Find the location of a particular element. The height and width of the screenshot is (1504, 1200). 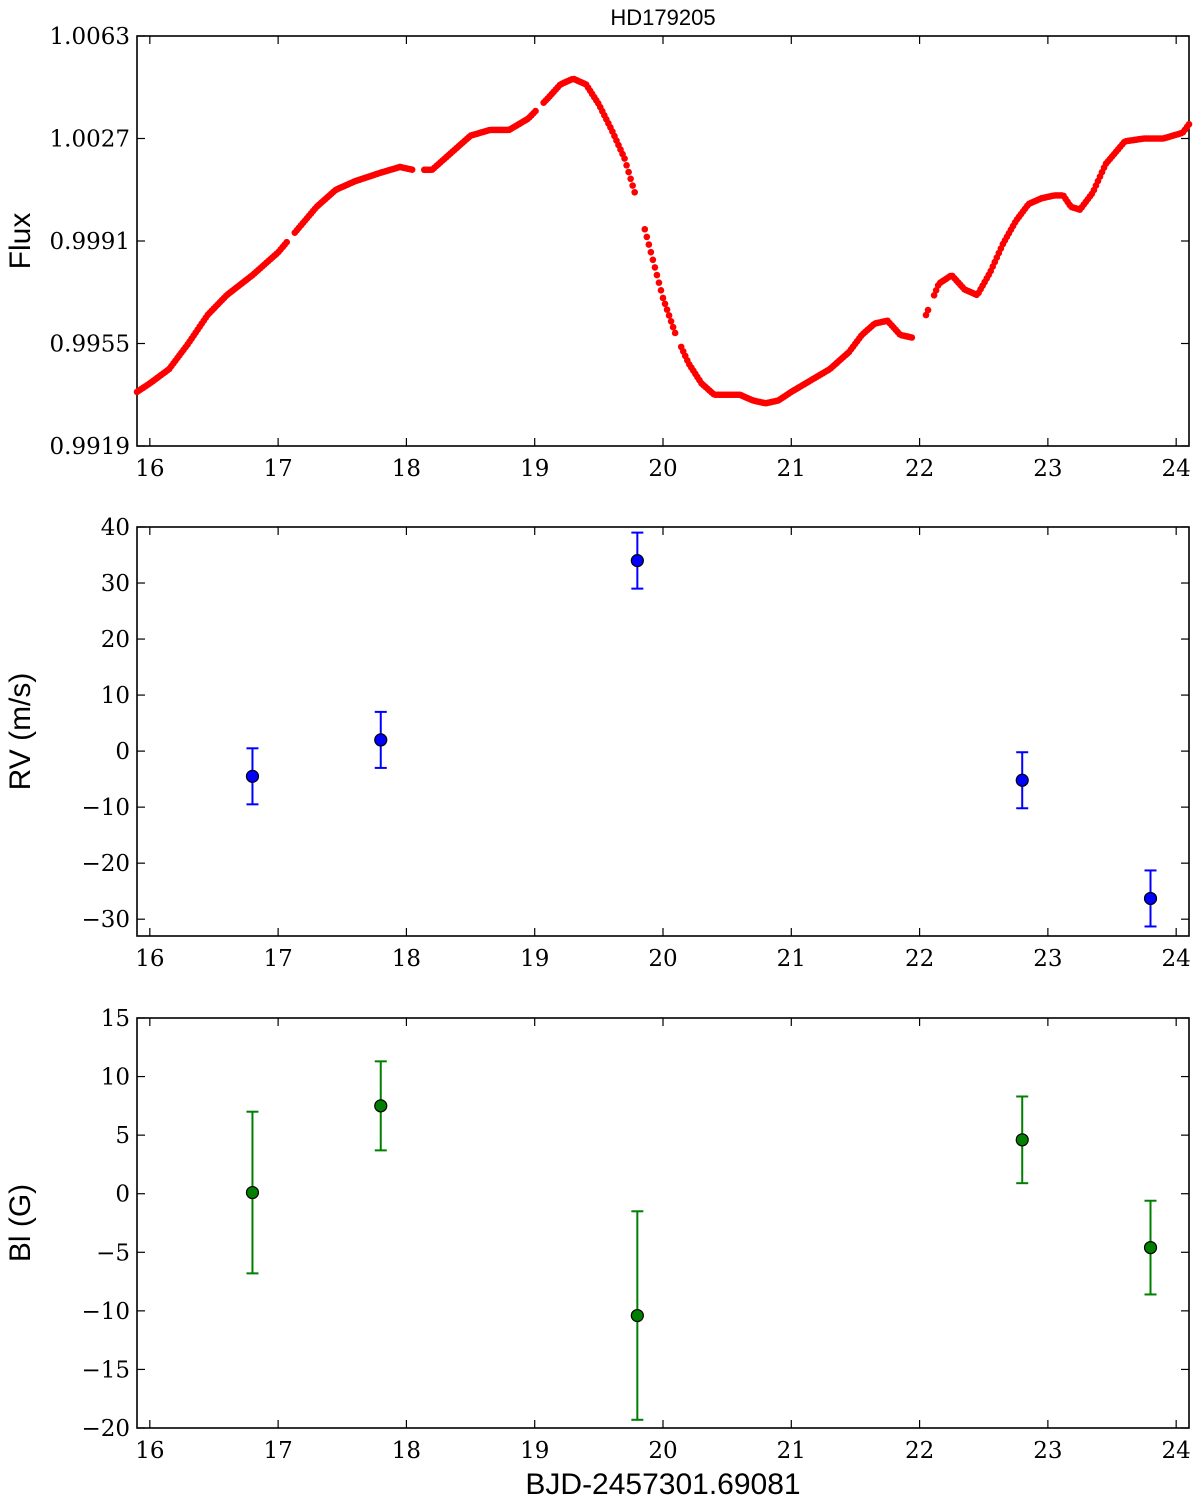

rv-x-tick-label: 18 is located at coordinates (406, 959).